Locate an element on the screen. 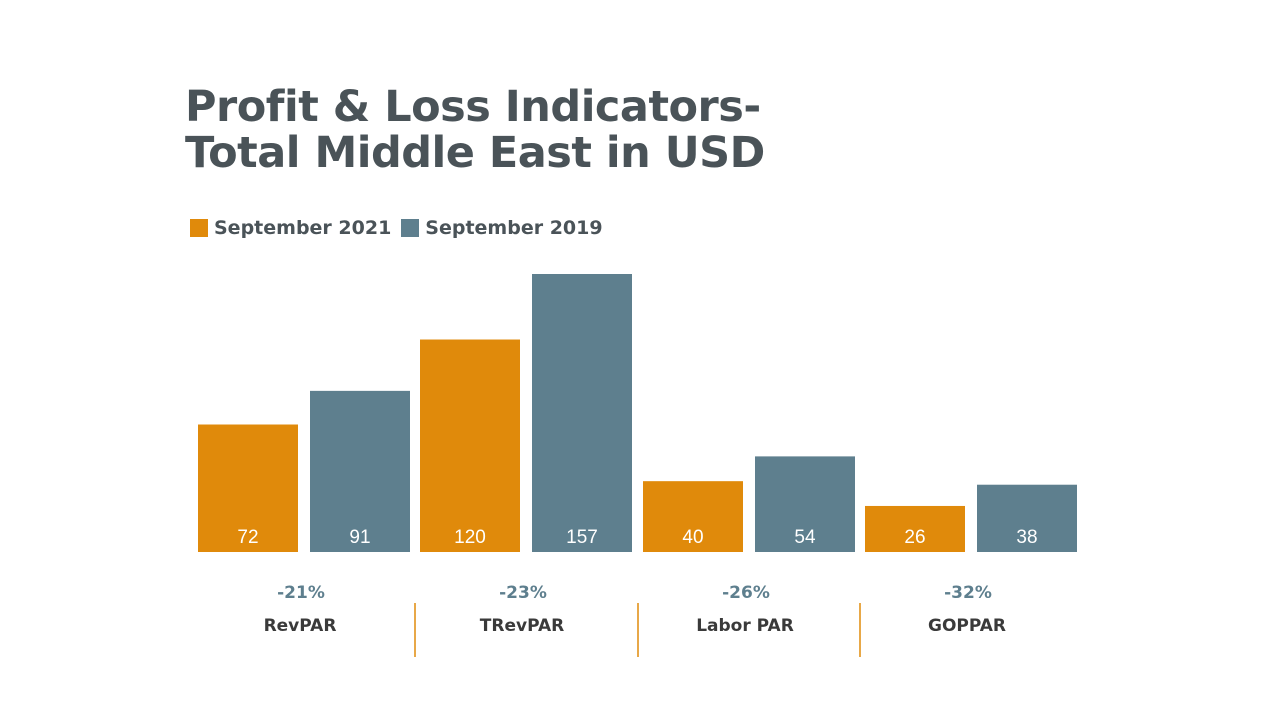 The height and width of the screenshot is (720, 1280). change-label-trevpar: -23% is located at coordinates (523, 593).